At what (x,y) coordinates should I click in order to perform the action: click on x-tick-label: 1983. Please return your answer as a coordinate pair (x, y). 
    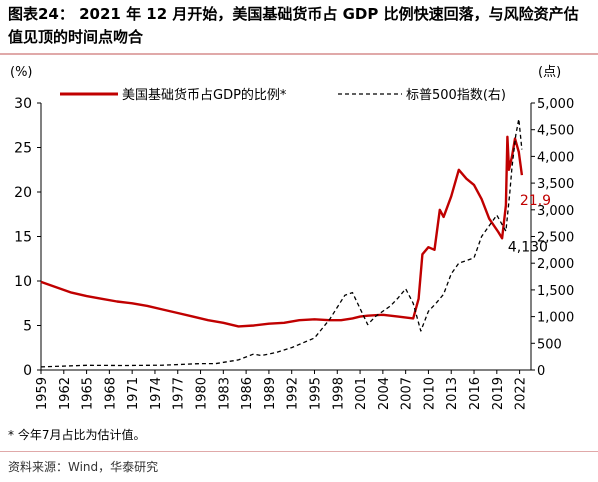
    Looking at the image, I should click on (224, 393).